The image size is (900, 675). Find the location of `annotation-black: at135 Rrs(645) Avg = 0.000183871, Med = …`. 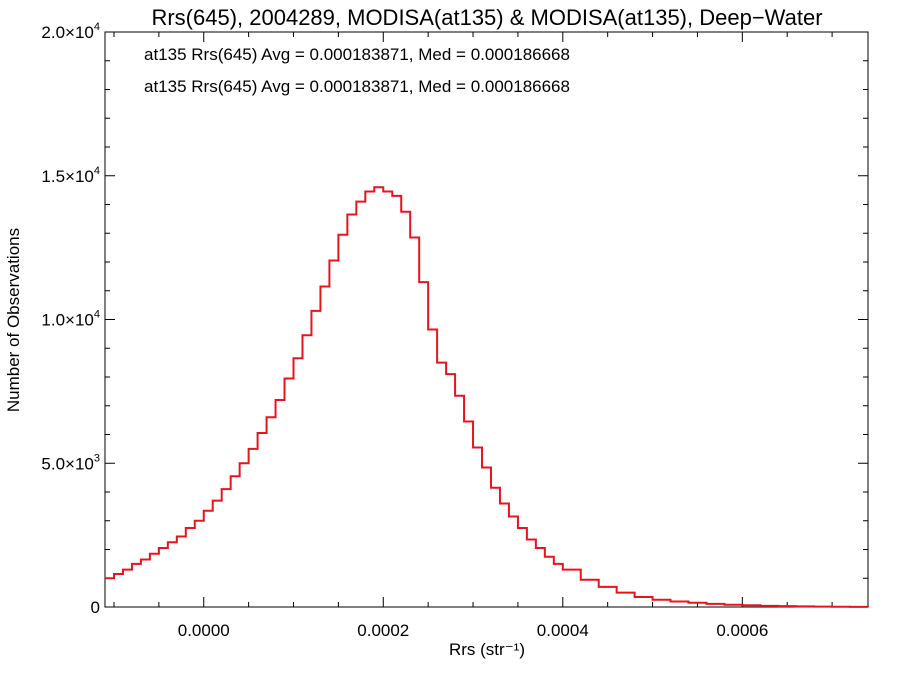

annotation-black: at135 Rrs(645) Avg = 0.000183871, Med = … is located at coordinates (357, 54).